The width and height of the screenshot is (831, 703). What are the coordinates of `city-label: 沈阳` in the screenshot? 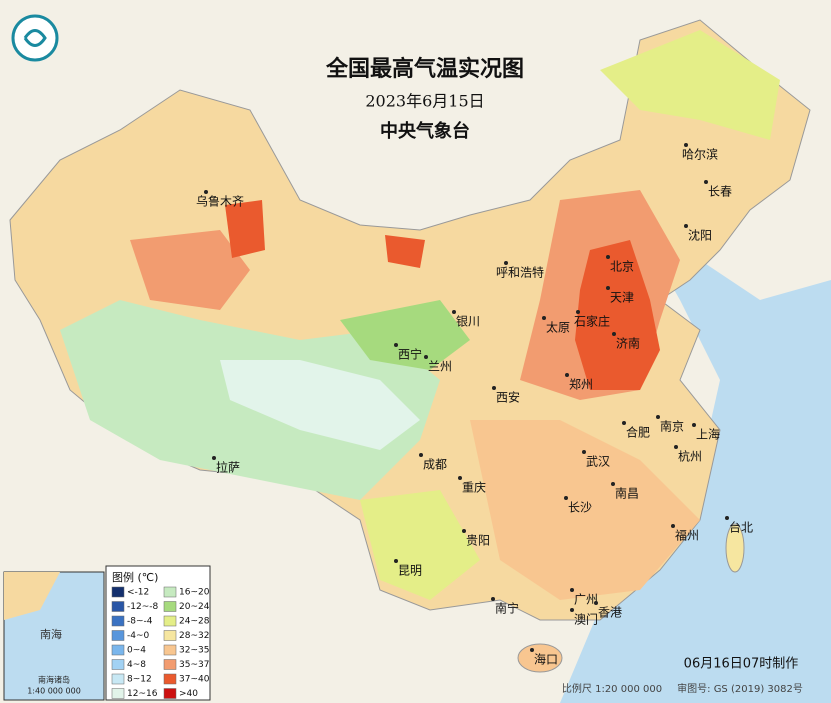 It's located at (700, 235).